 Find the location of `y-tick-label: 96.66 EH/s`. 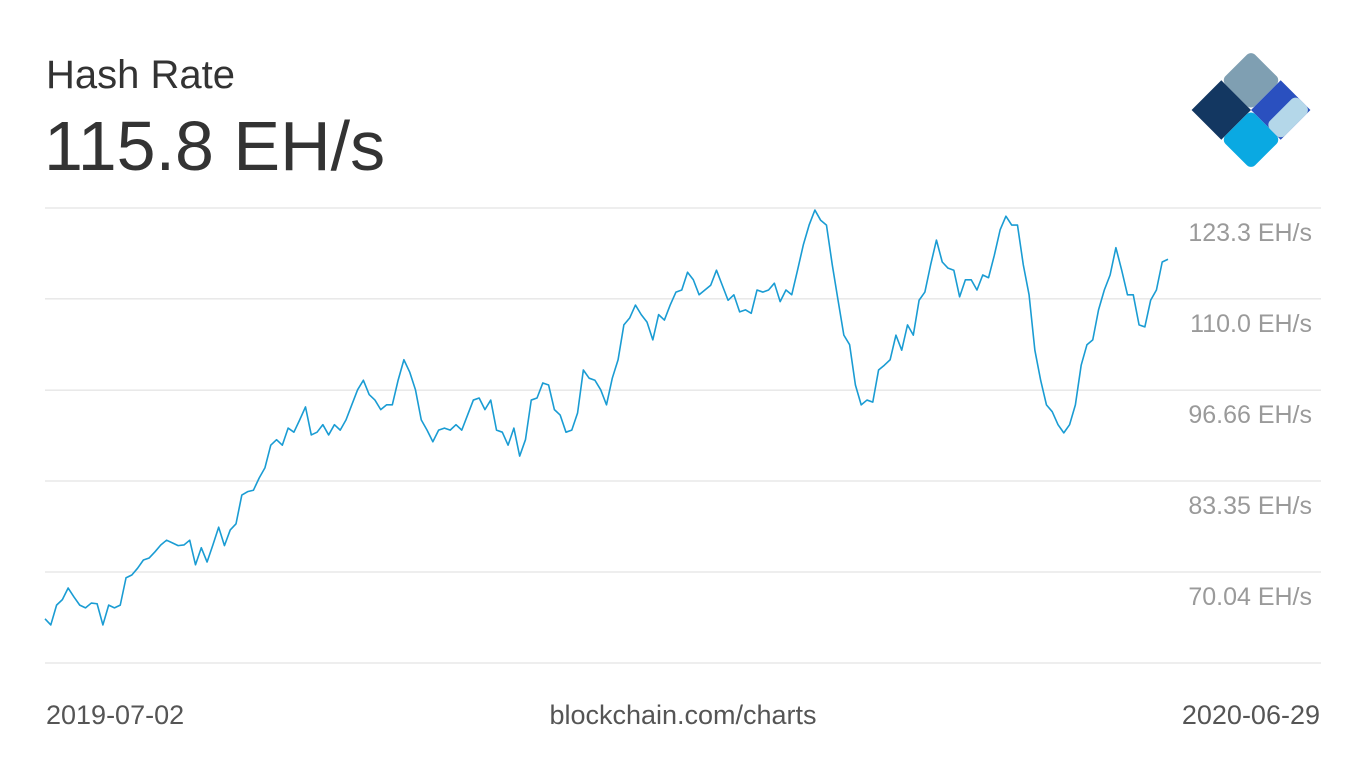

y-tick-label: 96.66 EH/s is located at coordinates (1250, 415).